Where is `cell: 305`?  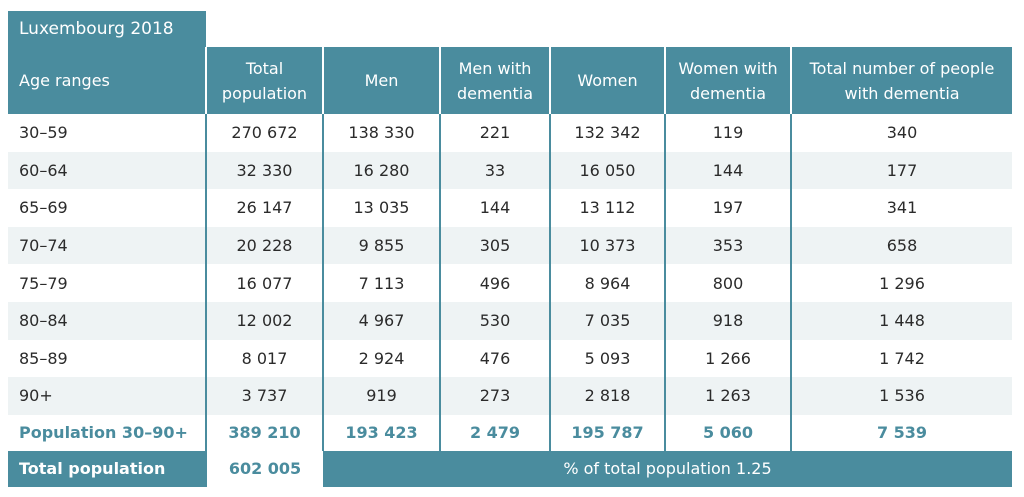
cell: 305 is located at coordinates (494, 245).